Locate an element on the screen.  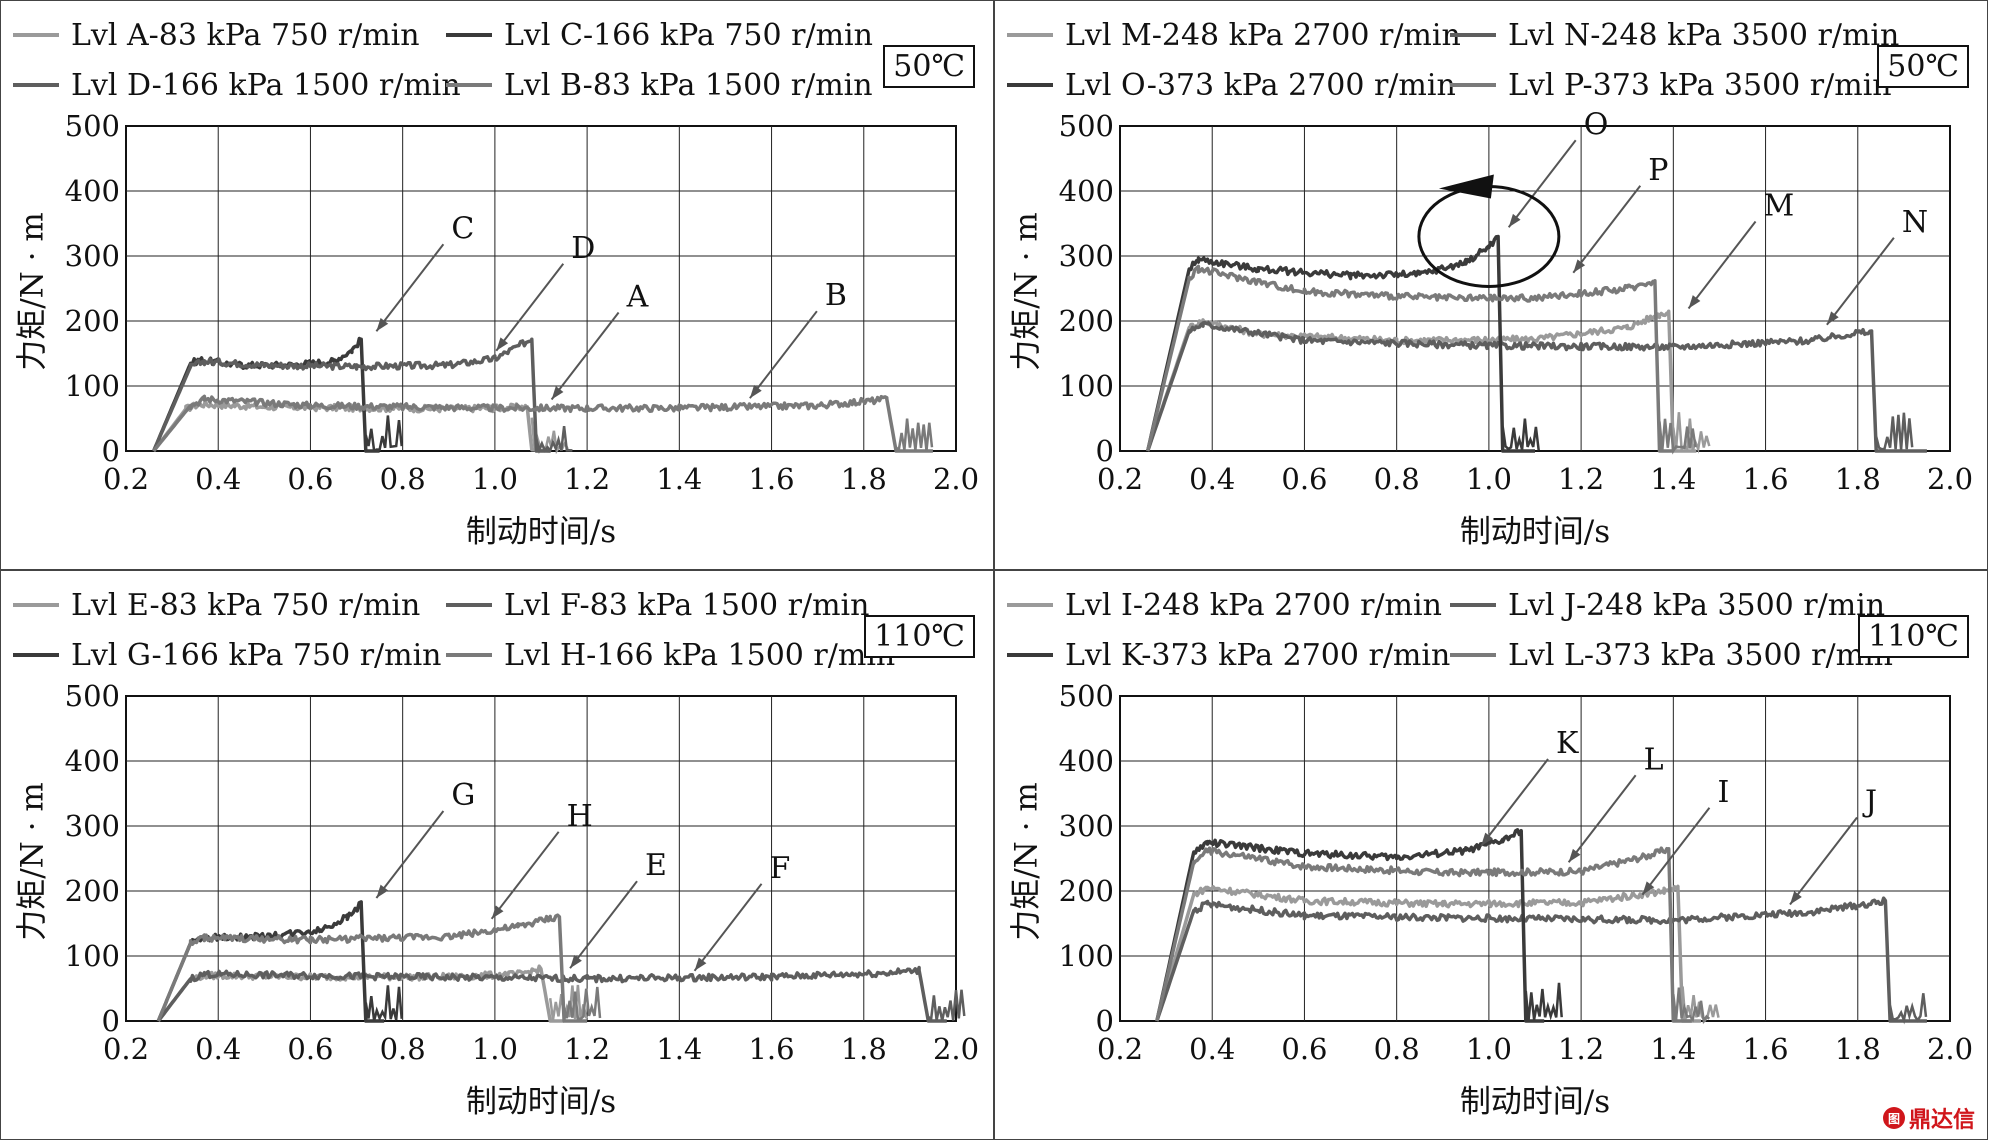
watermark-icon: 图 is located at coordinates (1893, 1118).